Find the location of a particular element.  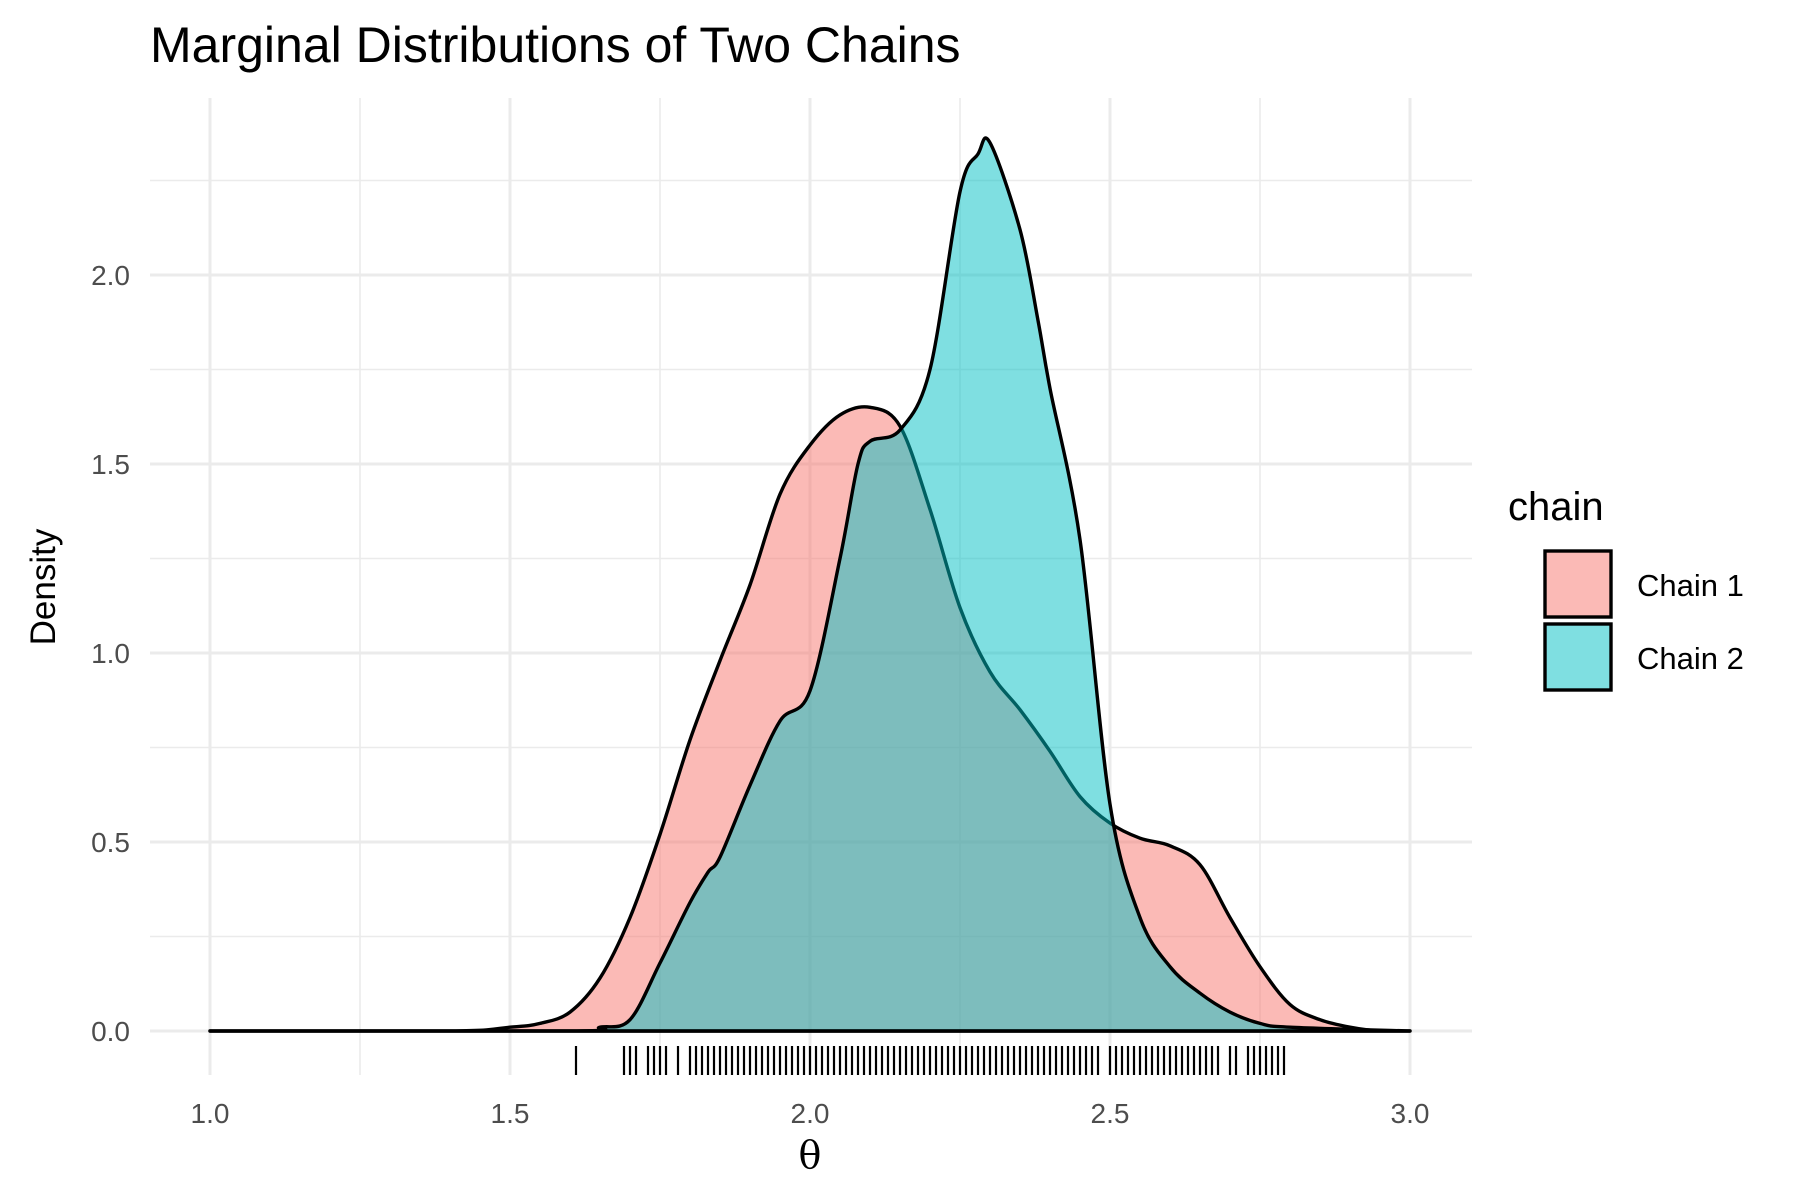

y-tick-label: 0.5 is located at coordinates (110, 842).